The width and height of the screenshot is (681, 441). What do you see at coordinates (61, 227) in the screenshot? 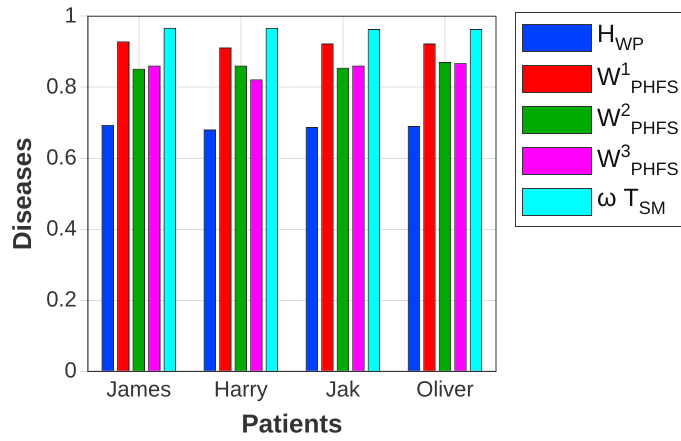
I see `y-tick-label: 0.4` at bounding box center [61, 227].